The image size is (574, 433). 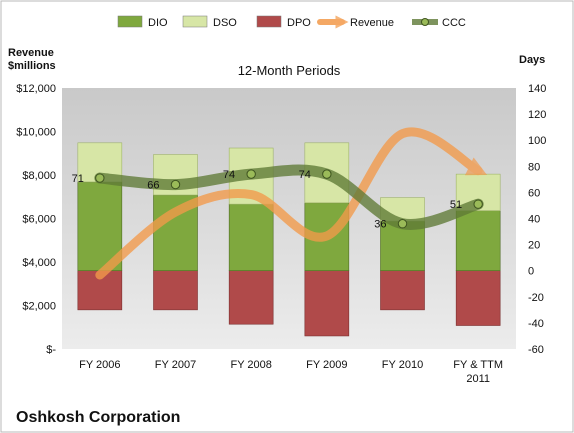 What do you see at coordinates (99, 365) in the screenshot?
I see `x-tick-label: FY 2006` at bounding box center [99, 365].